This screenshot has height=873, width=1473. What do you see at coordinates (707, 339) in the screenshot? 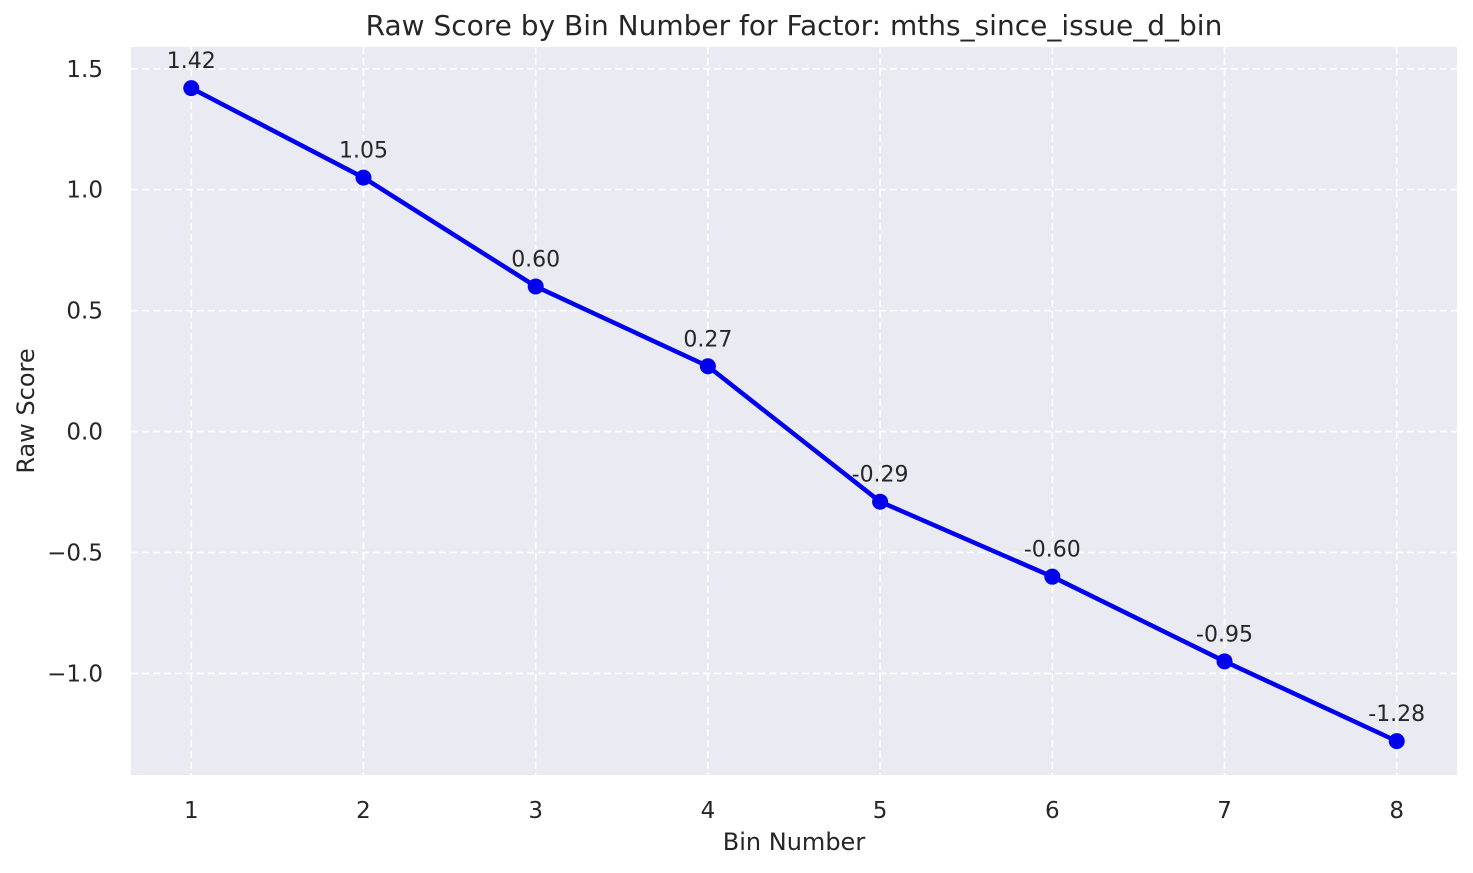
I see `data-point-label: 0.27` at bounding box center [707, 339].